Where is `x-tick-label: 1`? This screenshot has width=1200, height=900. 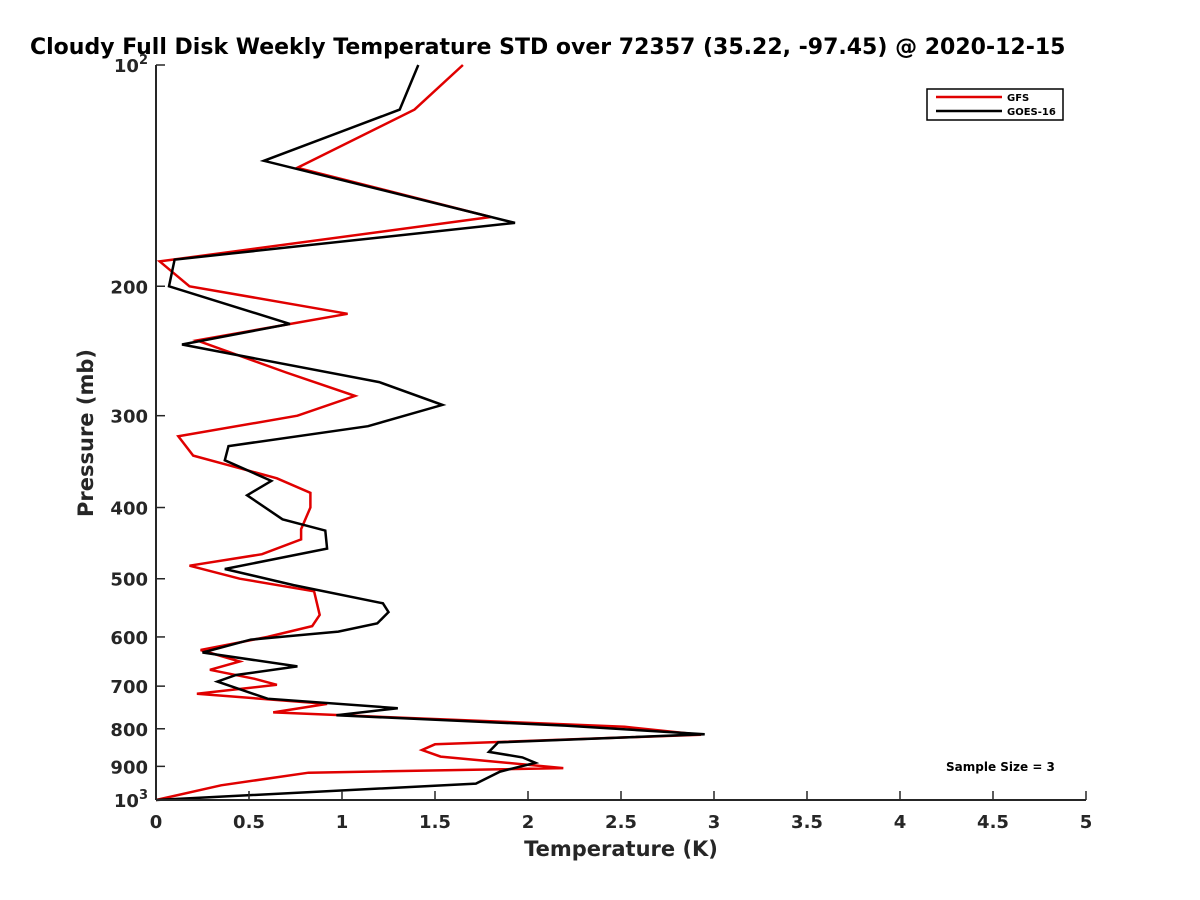 x-tick-label: 1 is located at coordinates (342, 822).